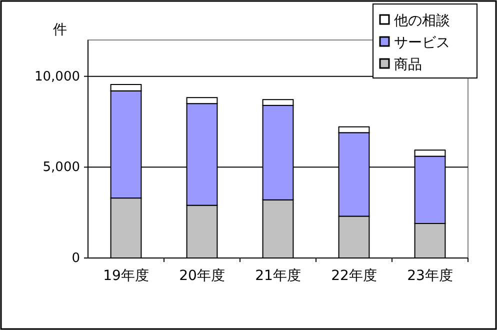 The width and height of the screenshot is (497, 330). Describe the element at coordinates (408, 65) in the screenshot. I see `legend-label: 商品` at that location.